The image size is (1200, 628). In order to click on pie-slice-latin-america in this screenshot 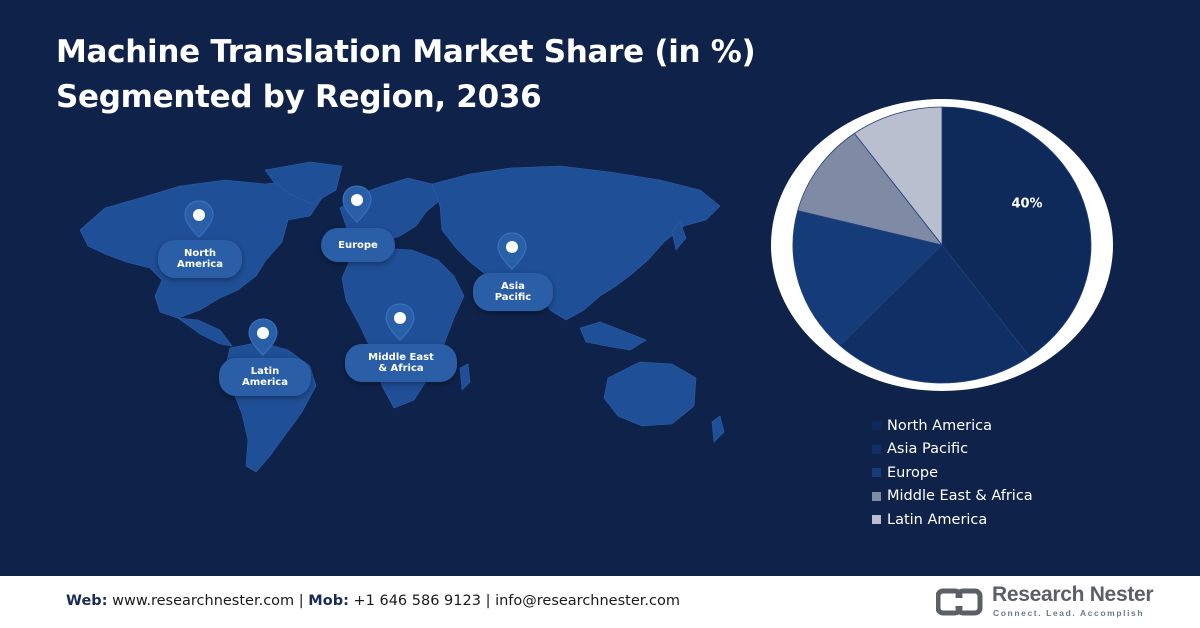, I will do `click(898, 176)`.